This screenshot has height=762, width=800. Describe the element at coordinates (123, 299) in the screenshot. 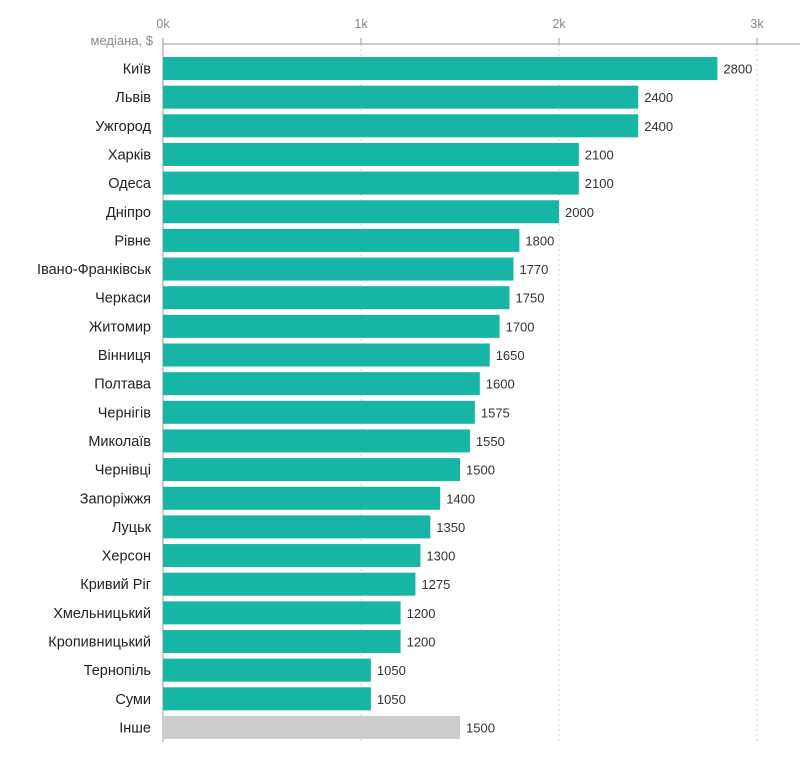

I see `category-label: Черкаси` at that location.